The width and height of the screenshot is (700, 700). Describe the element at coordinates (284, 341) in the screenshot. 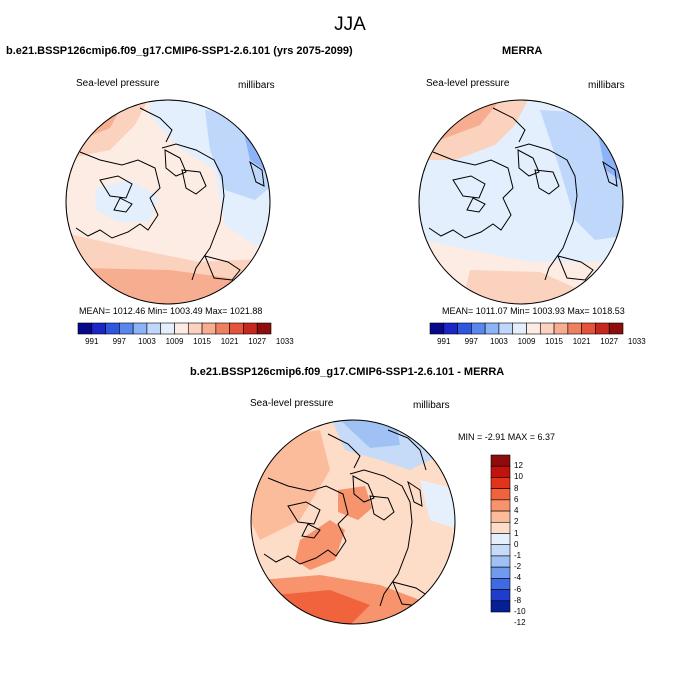

I see `model-colorbar-tick-label: 1033` at that location.